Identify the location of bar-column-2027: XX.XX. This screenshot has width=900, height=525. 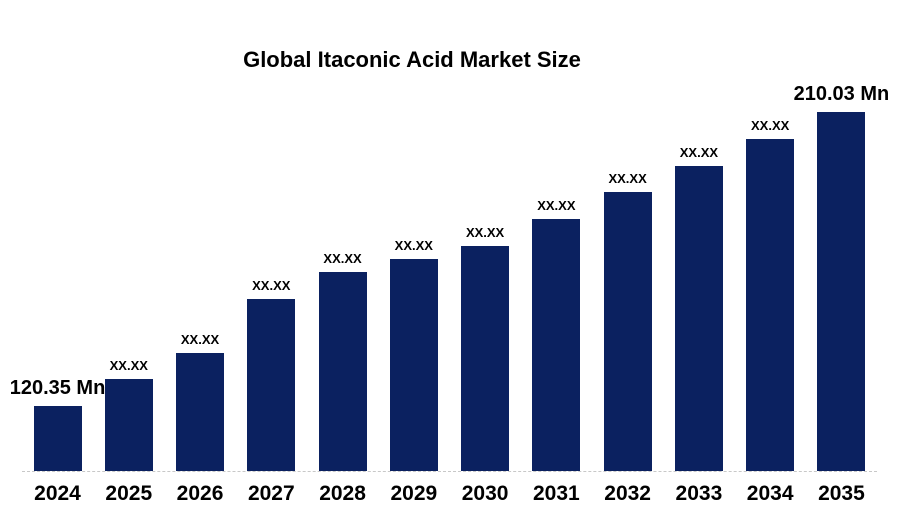
(271, 374).